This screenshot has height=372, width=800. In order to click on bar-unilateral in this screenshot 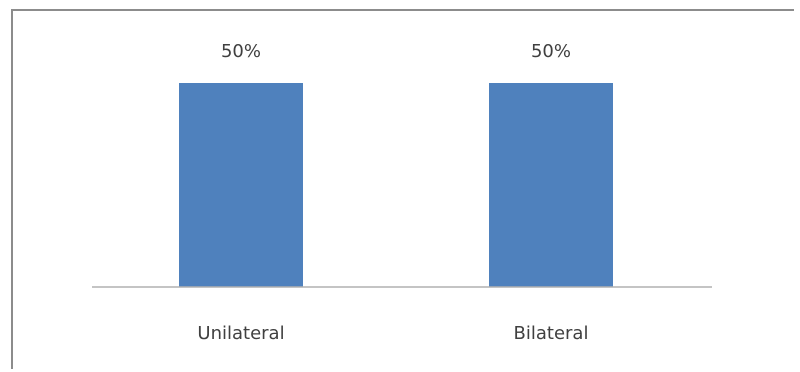, I will do `click(241, 185)`.